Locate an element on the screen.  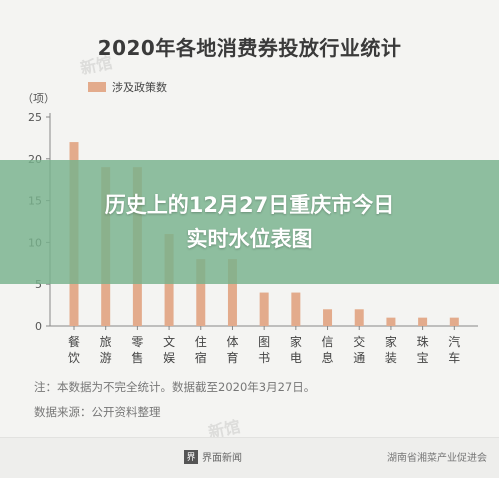
x-tick-label: 信 is located at coordinates (328, 342).